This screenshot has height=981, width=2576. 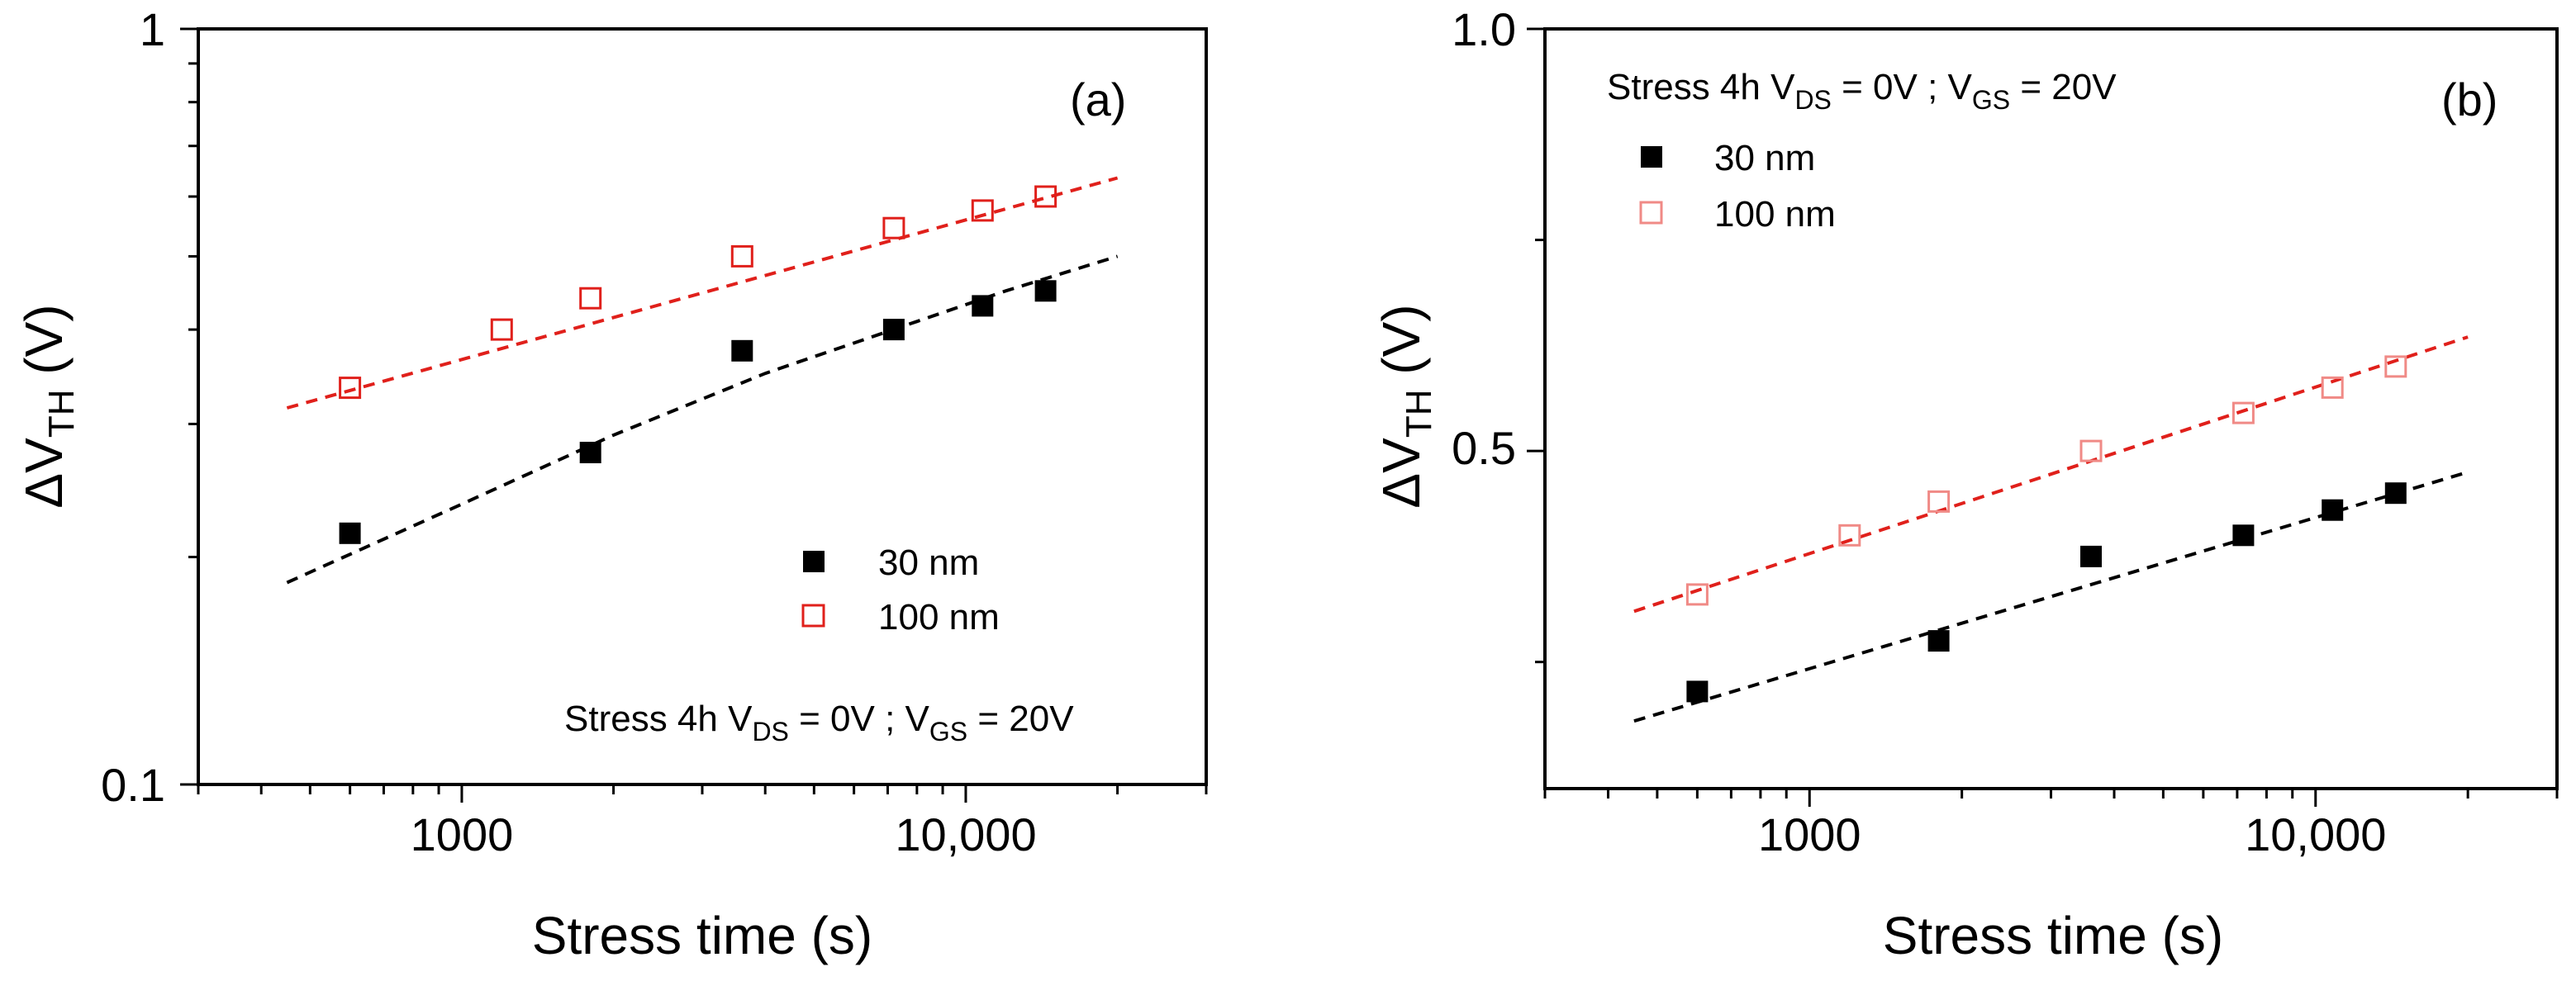 What do you see at coordinates (1765, 158) in the screenshot?
I see `legend-label-30nm-b: 30 nm` at bounding box center [1765, 158].